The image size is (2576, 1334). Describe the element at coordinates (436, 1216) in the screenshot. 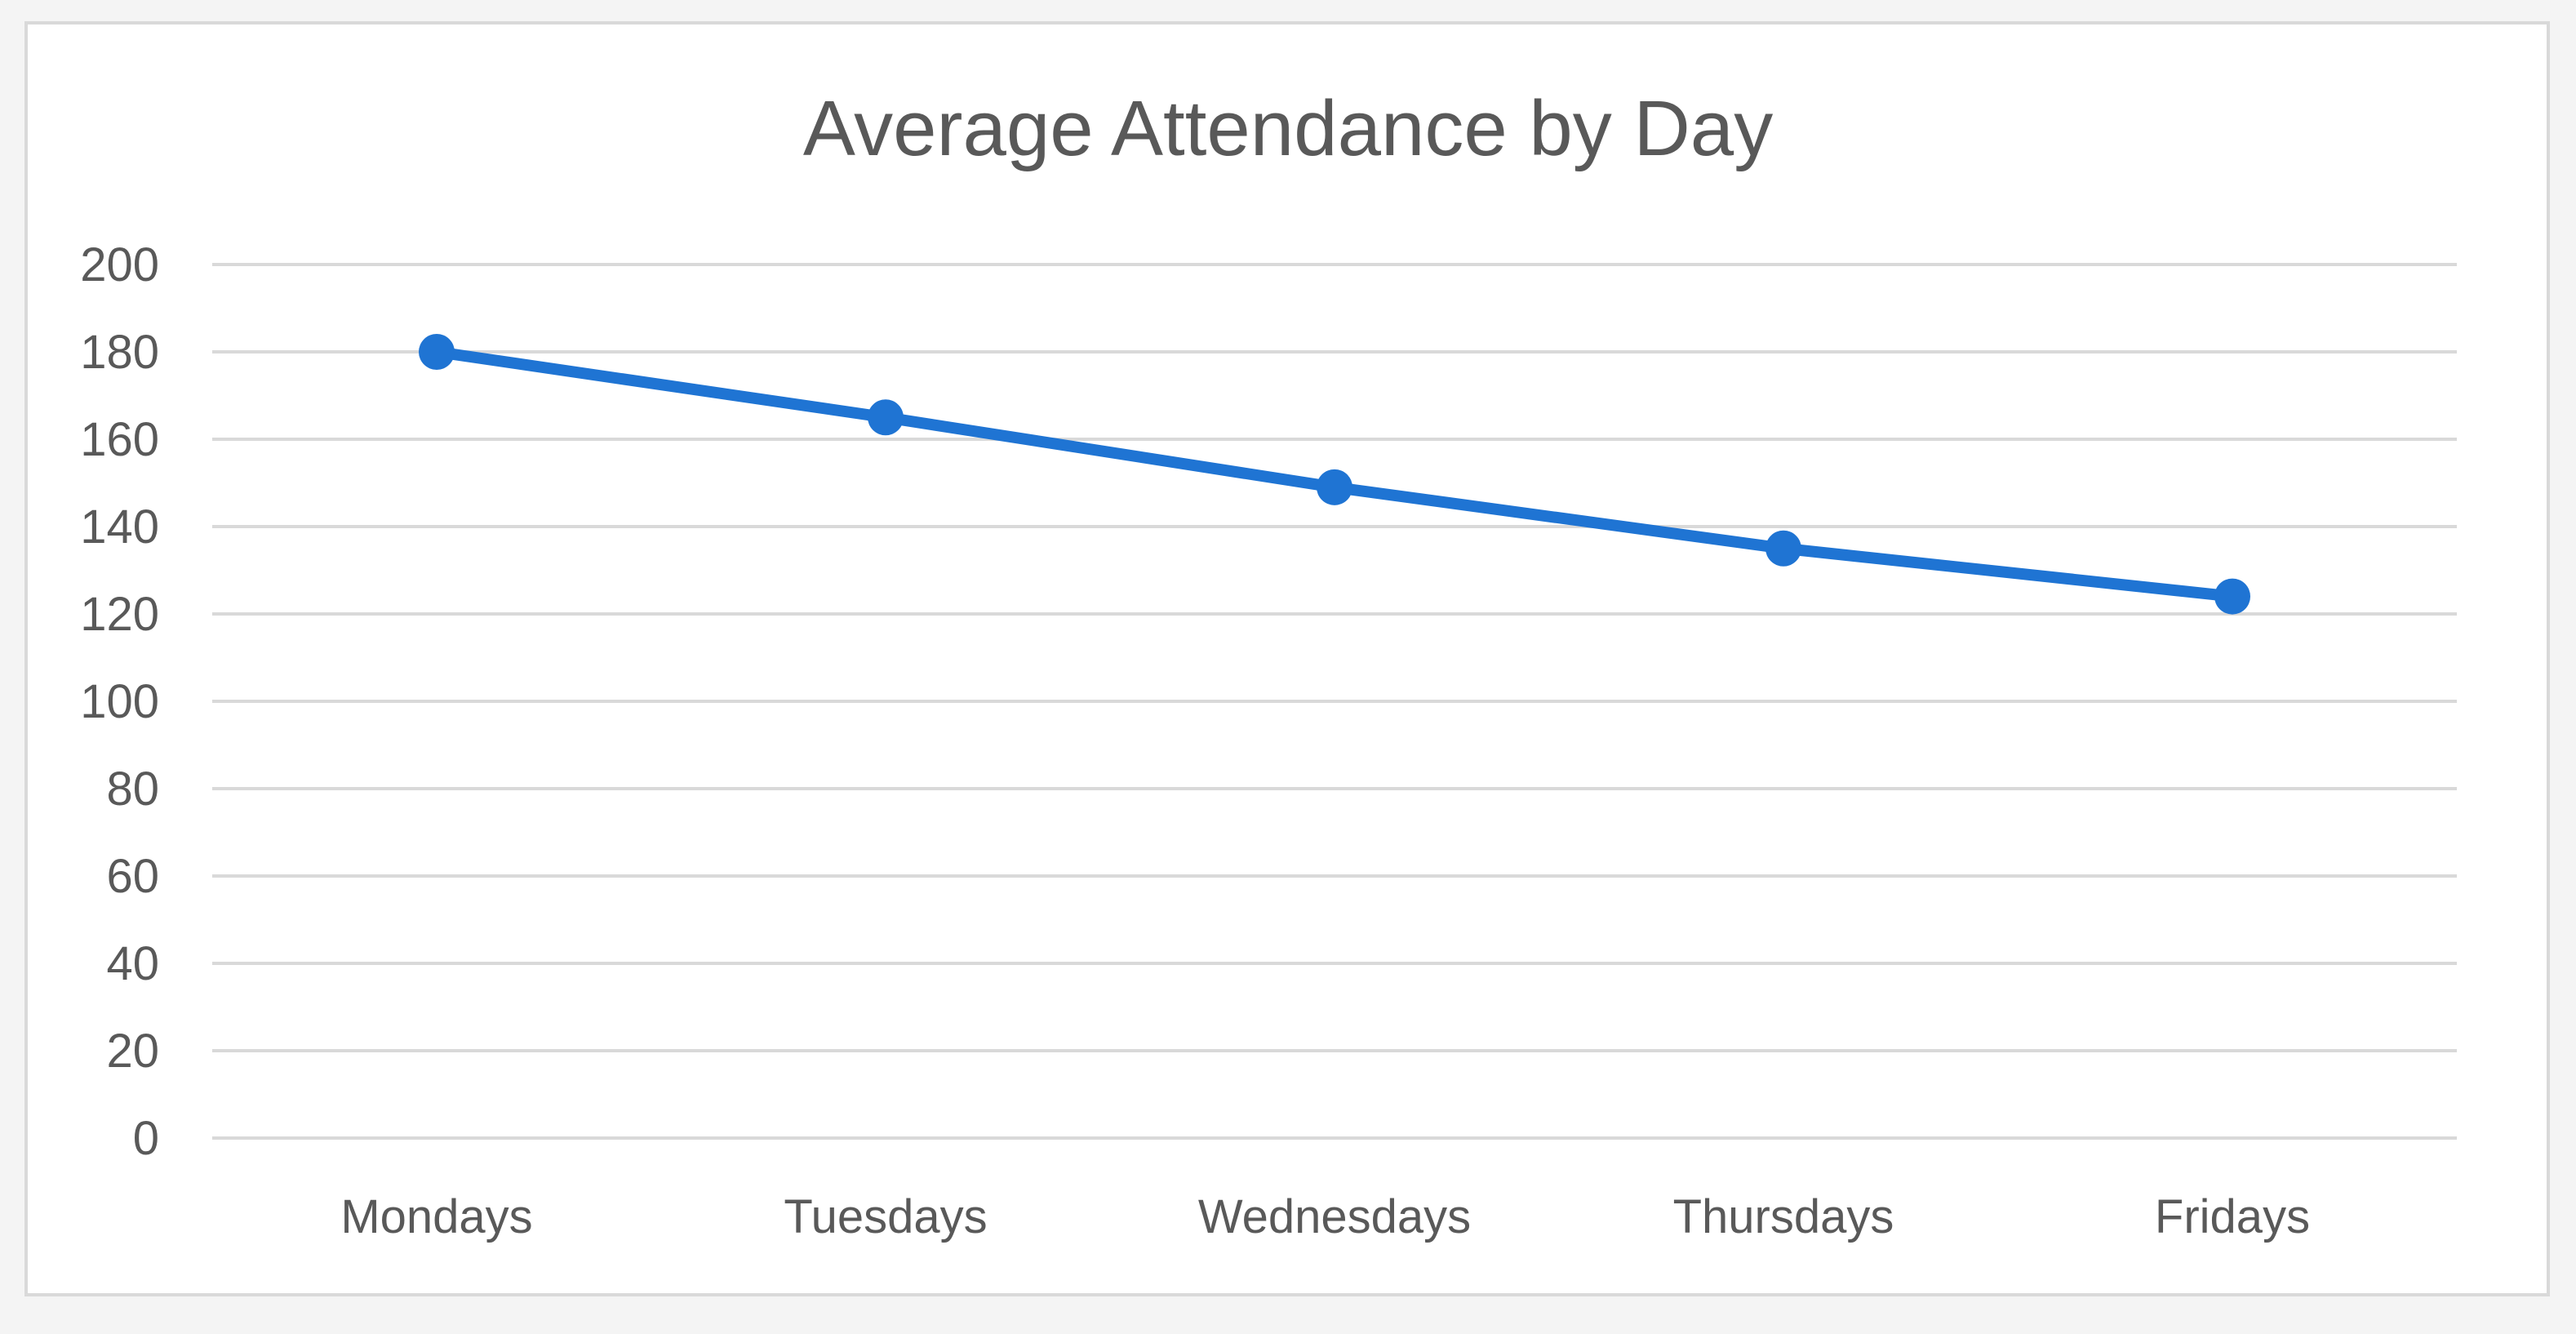

I see `x-tick-label: Mondays` at that location.